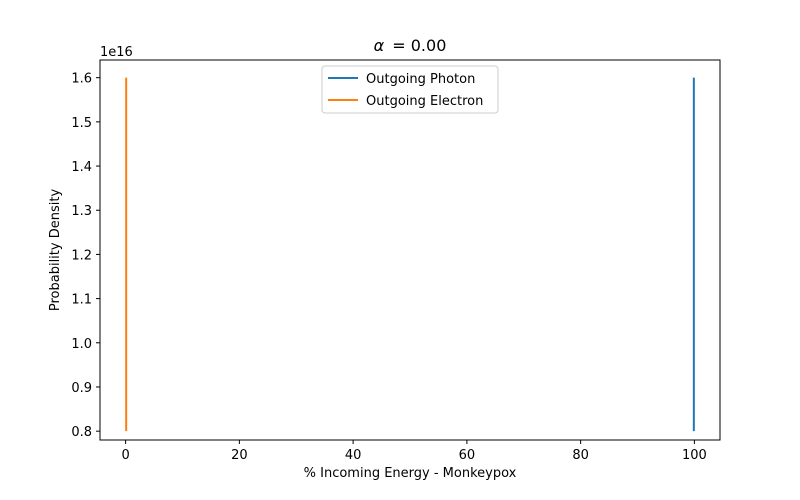 This screenshot has height=500, width=800. Describe the element at coordinates (125, 455) in the screenshot. I see `x-tick-label: 0` at that location.